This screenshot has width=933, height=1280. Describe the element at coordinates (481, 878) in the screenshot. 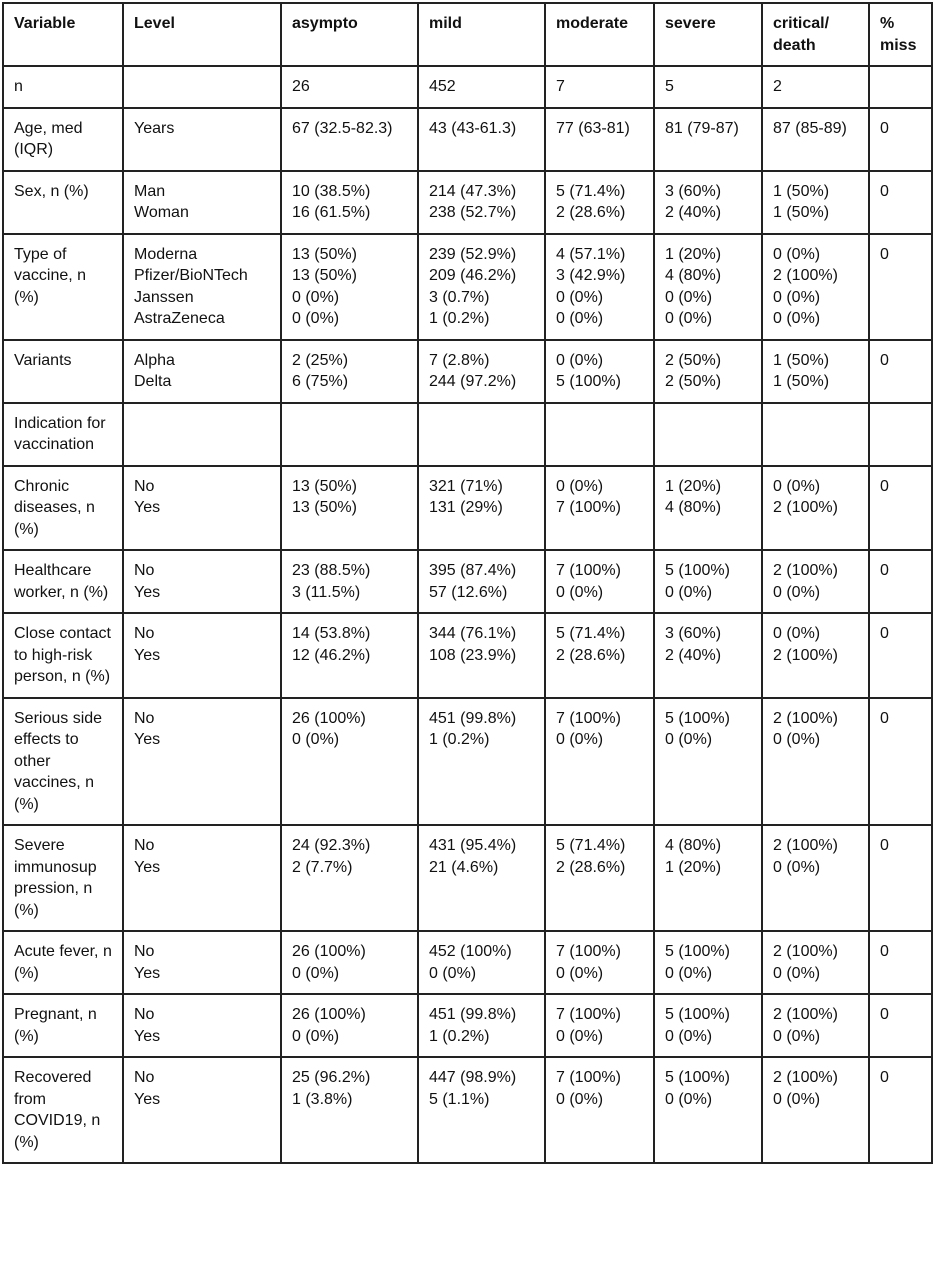

I see `mild-cell: 431 (95.4%) 21 (4.6%)` at that location.